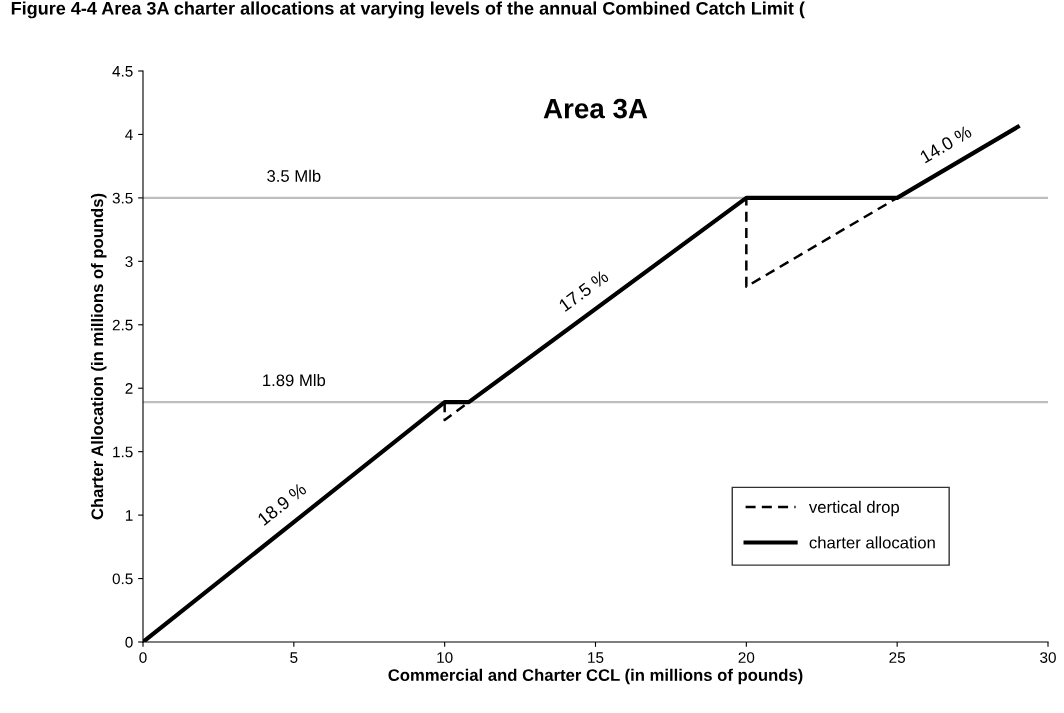 The width and height of the screenshot is (1064, 713). Describe the element at coordinates (595, 108) in the screenshot. I see `text: Area 3A` at that location.